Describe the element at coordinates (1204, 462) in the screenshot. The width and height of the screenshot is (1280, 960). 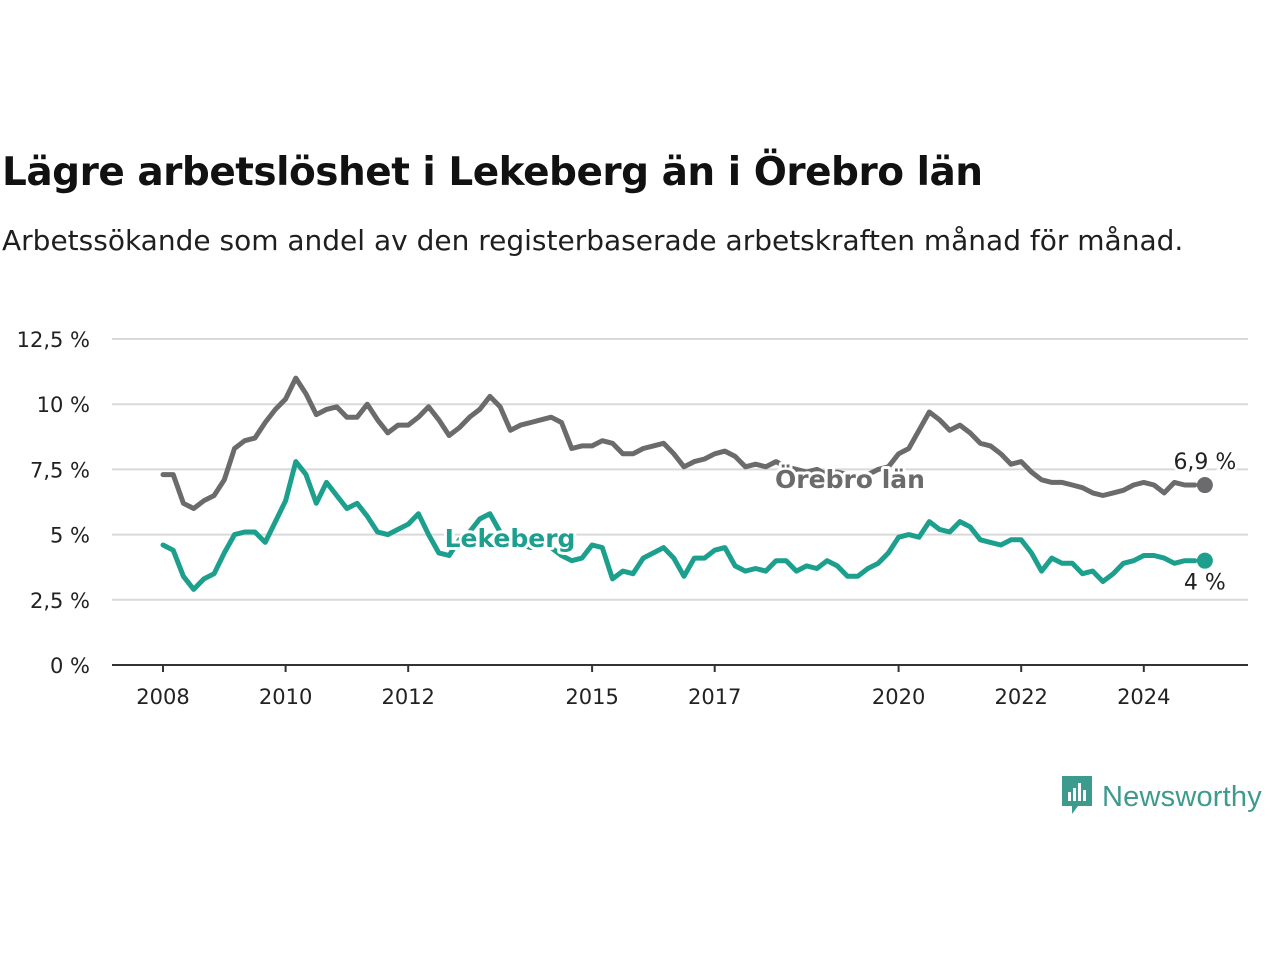
I see `series-end-label: 6,9 %` at that location.